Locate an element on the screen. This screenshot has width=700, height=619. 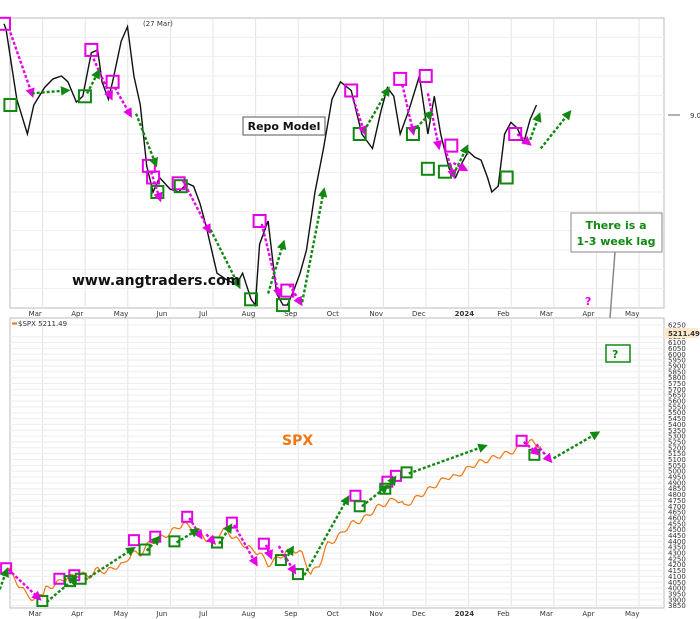
y-tick-label: 5800 is located at coordinates (677, 378).